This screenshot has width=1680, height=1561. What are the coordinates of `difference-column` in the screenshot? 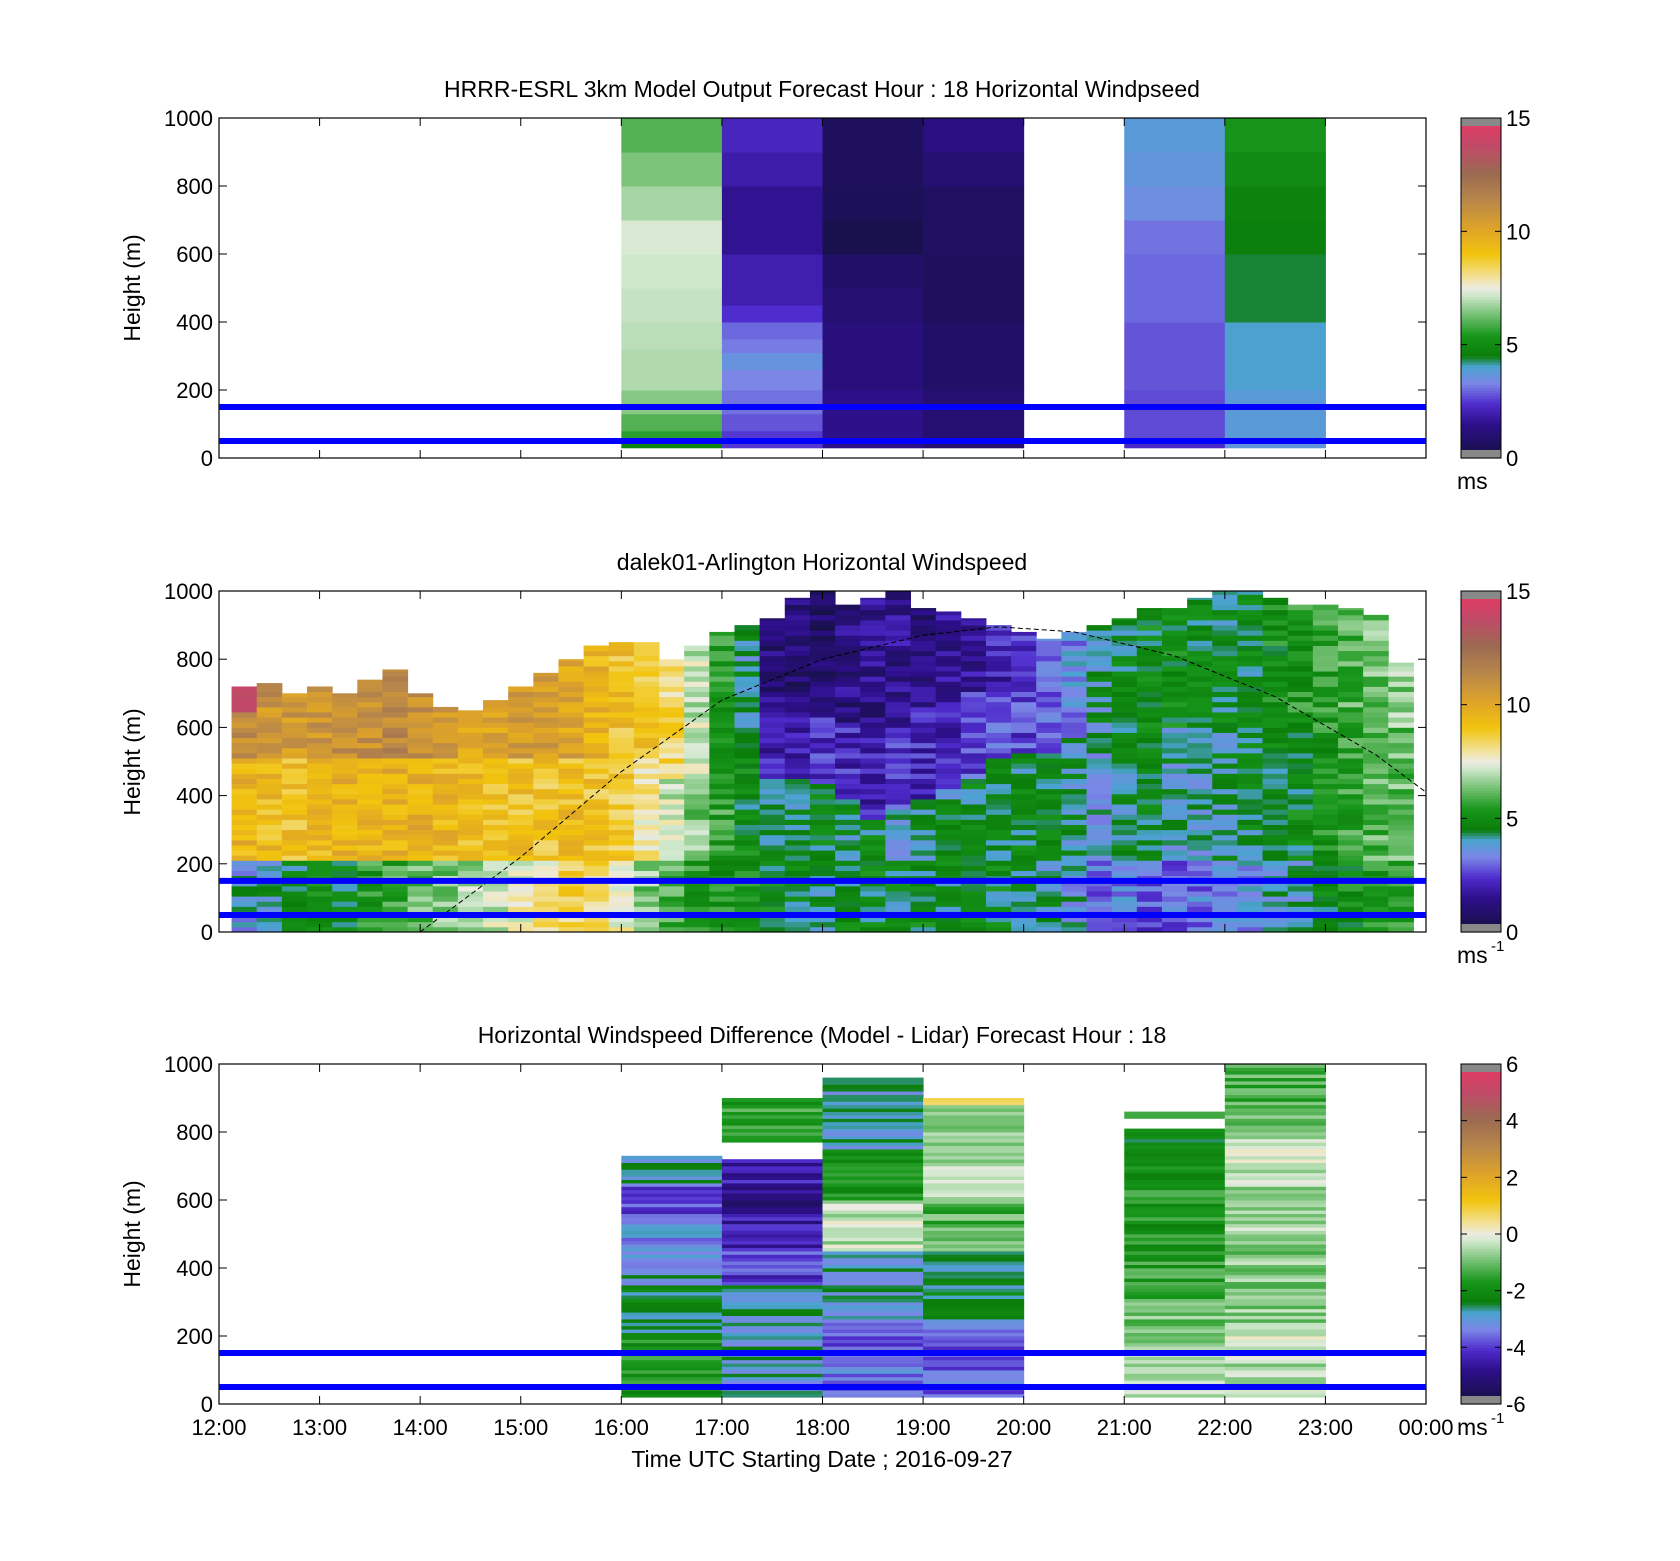 It's located at (772, 1278).